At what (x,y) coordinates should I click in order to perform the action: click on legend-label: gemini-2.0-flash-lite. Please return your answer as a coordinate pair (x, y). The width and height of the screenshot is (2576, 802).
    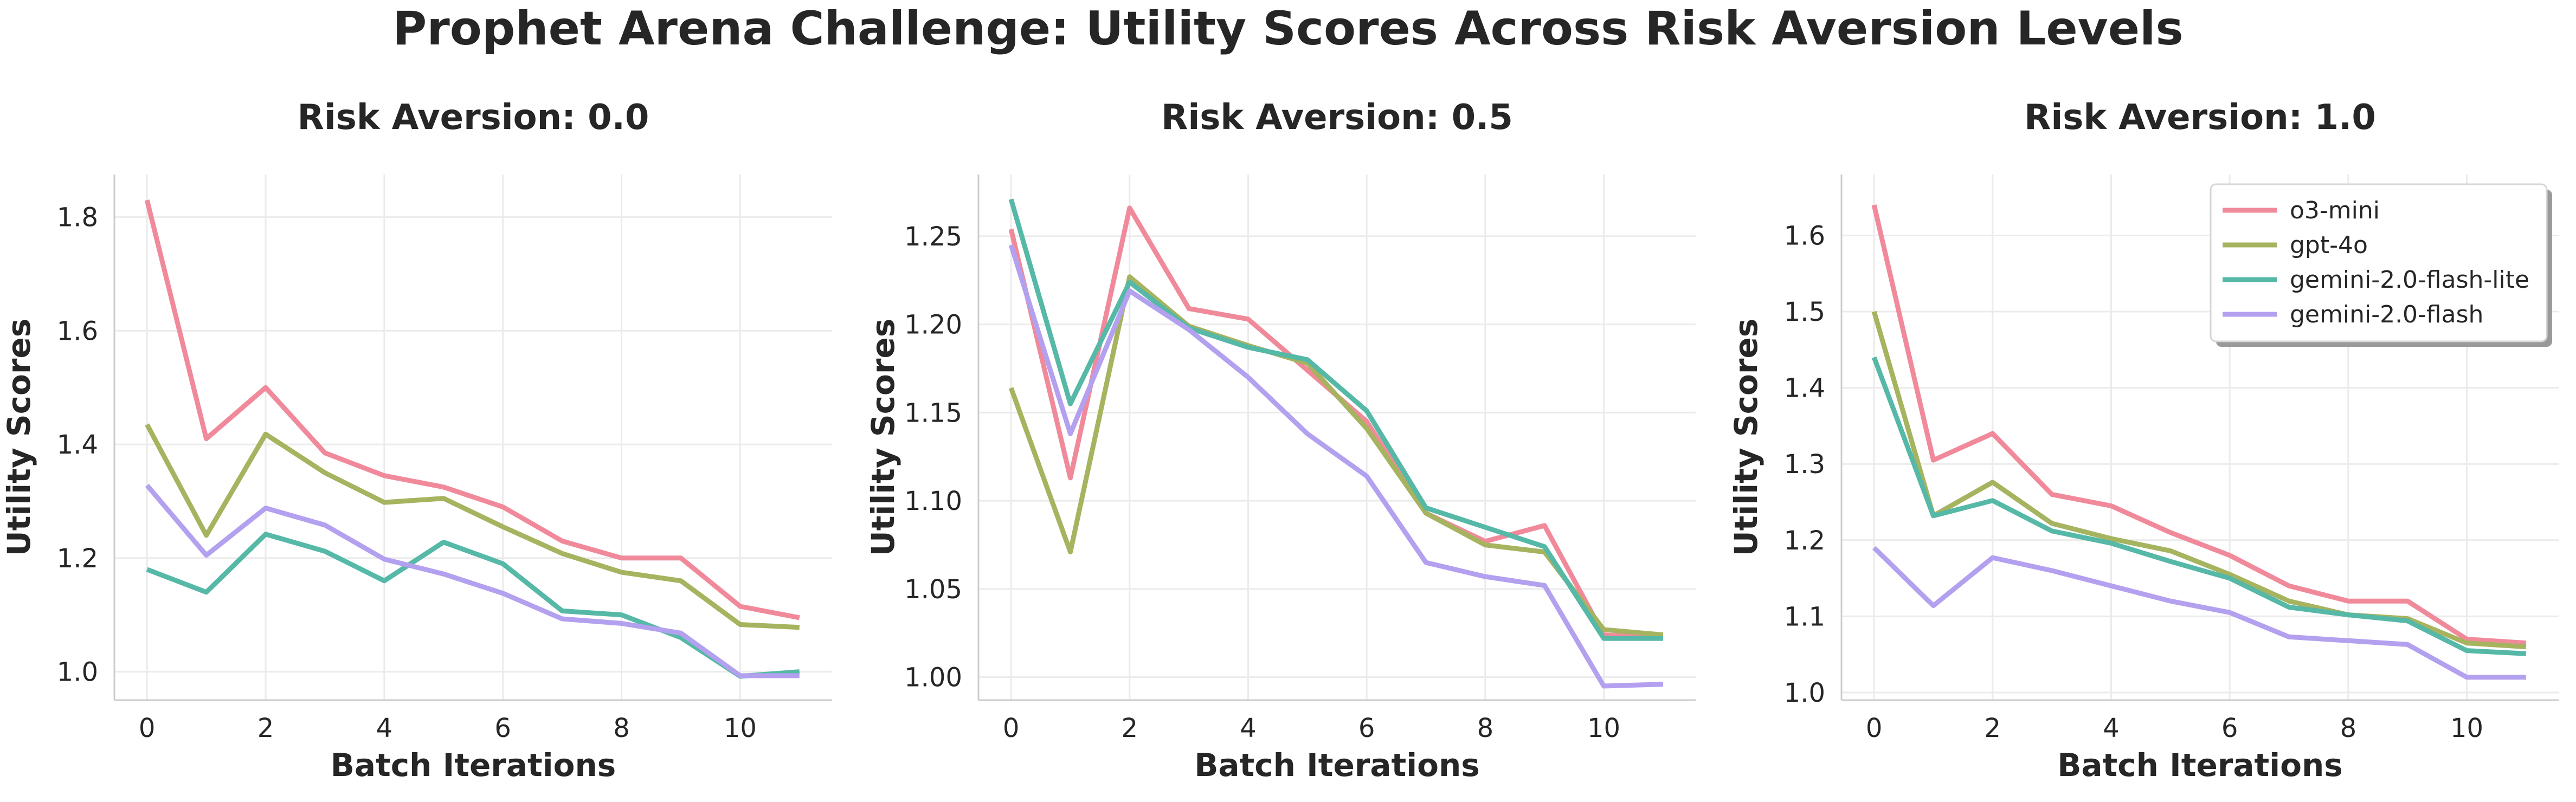
    Looking at the image, I should click on (2409, 280).